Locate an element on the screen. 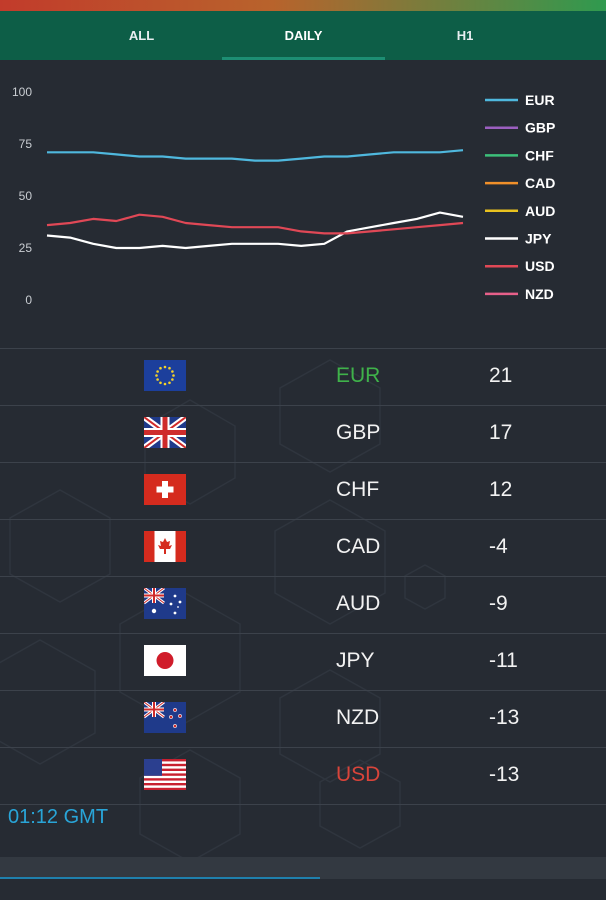 This screenshot has height=900, width=606. chart-lines is located at coordinates (255, 199).